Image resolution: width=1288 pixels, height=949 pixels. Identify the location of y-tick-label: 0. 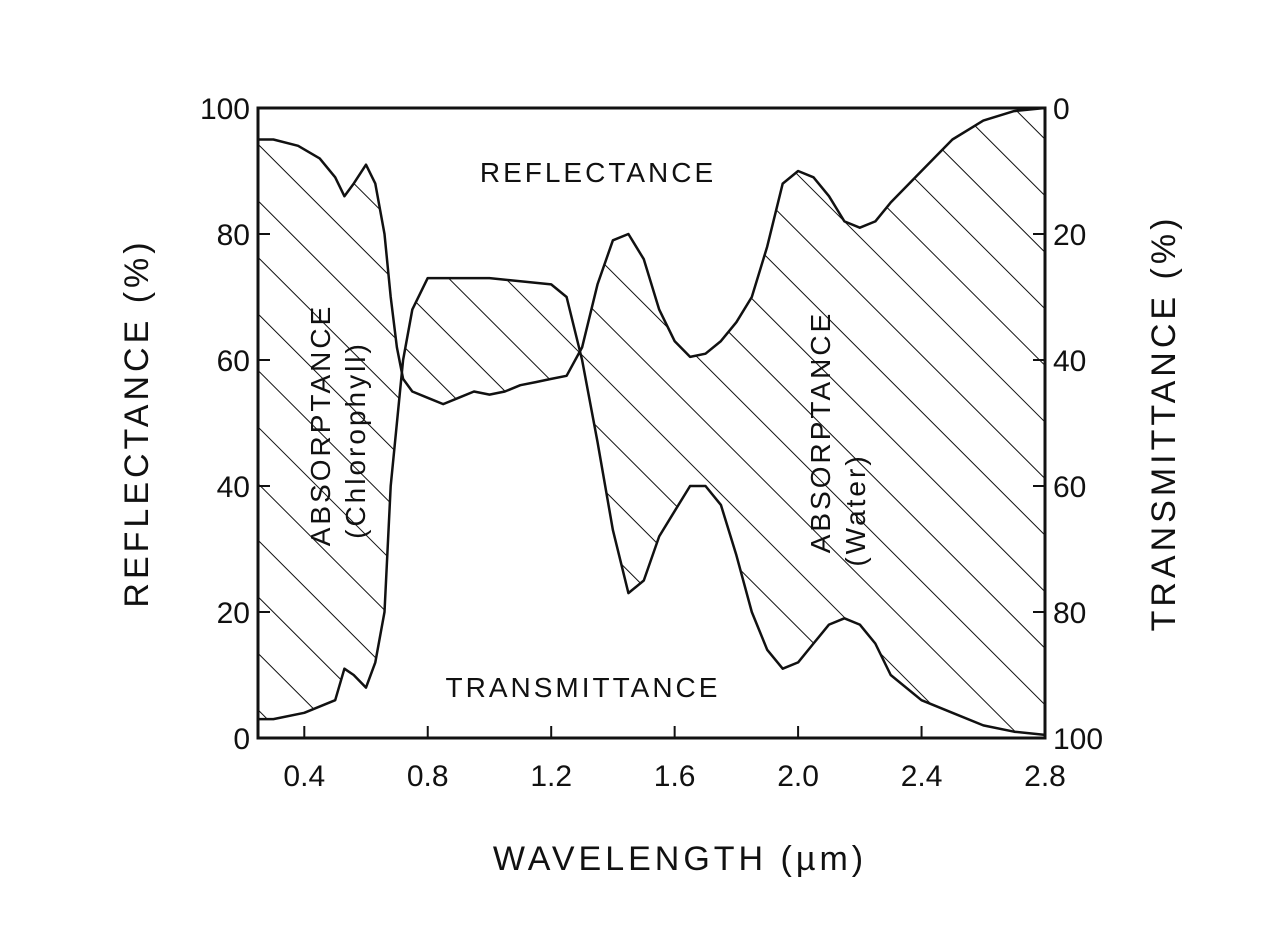
(241, 739).